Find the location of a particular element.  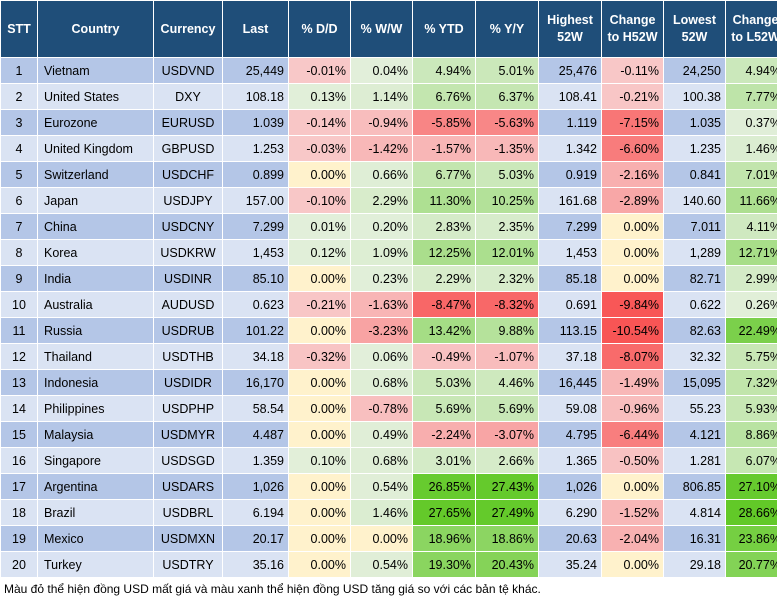

cell-ytd: 19.30% is located at coordinates (444, 564).